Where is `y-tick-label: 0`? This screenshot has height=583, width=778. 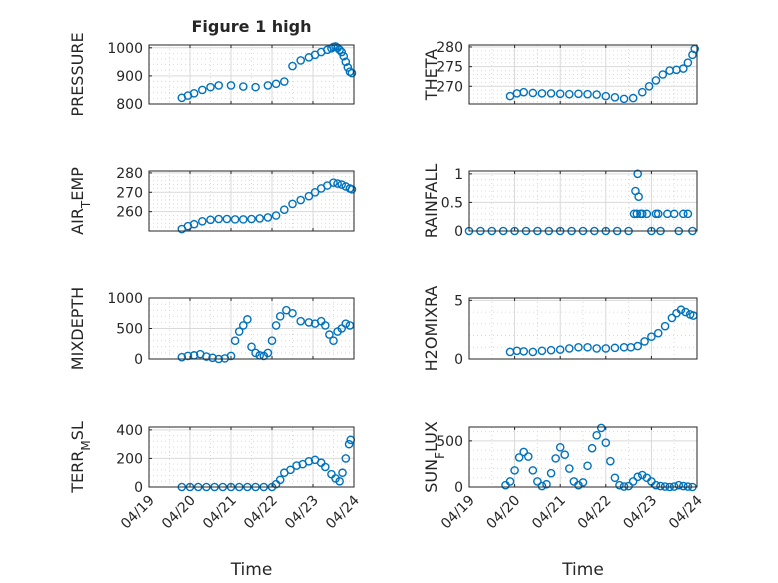 y-tick-label: 0 is located at coordinates (458, 232).